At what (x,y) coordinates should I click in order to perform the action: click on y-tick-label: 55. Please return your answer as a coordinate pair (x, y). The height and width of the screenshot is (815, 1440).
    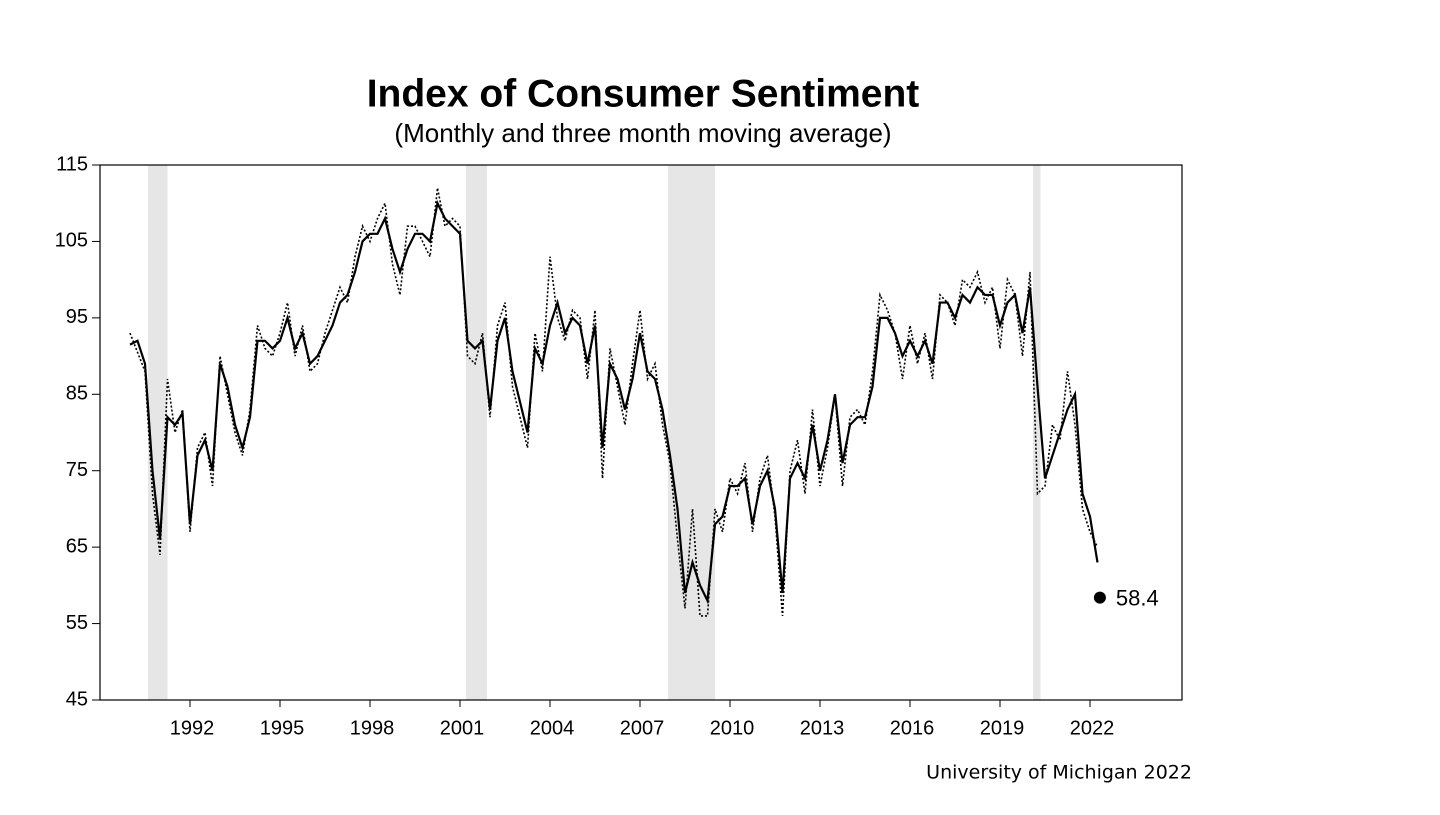
    Looking at the image, I should click on (77, 623).